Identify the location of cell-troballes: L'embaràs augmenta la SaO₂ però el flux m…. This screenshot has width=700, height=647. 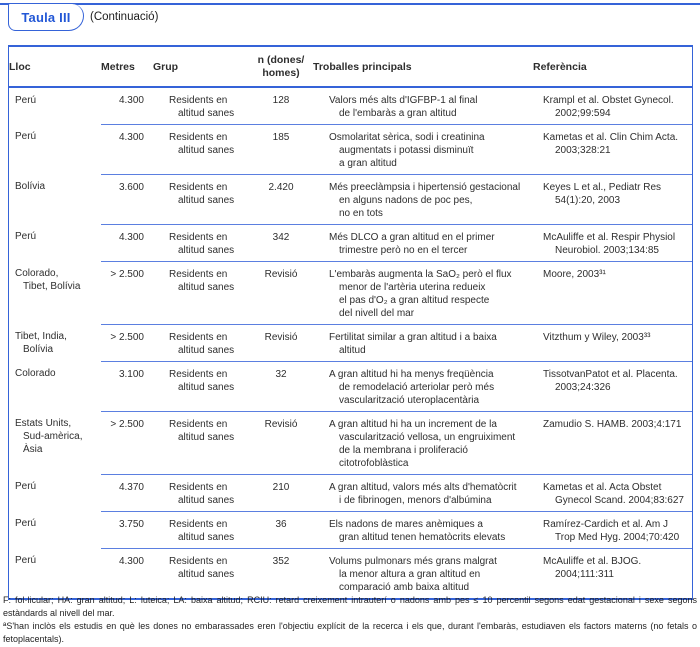
(423, 292).